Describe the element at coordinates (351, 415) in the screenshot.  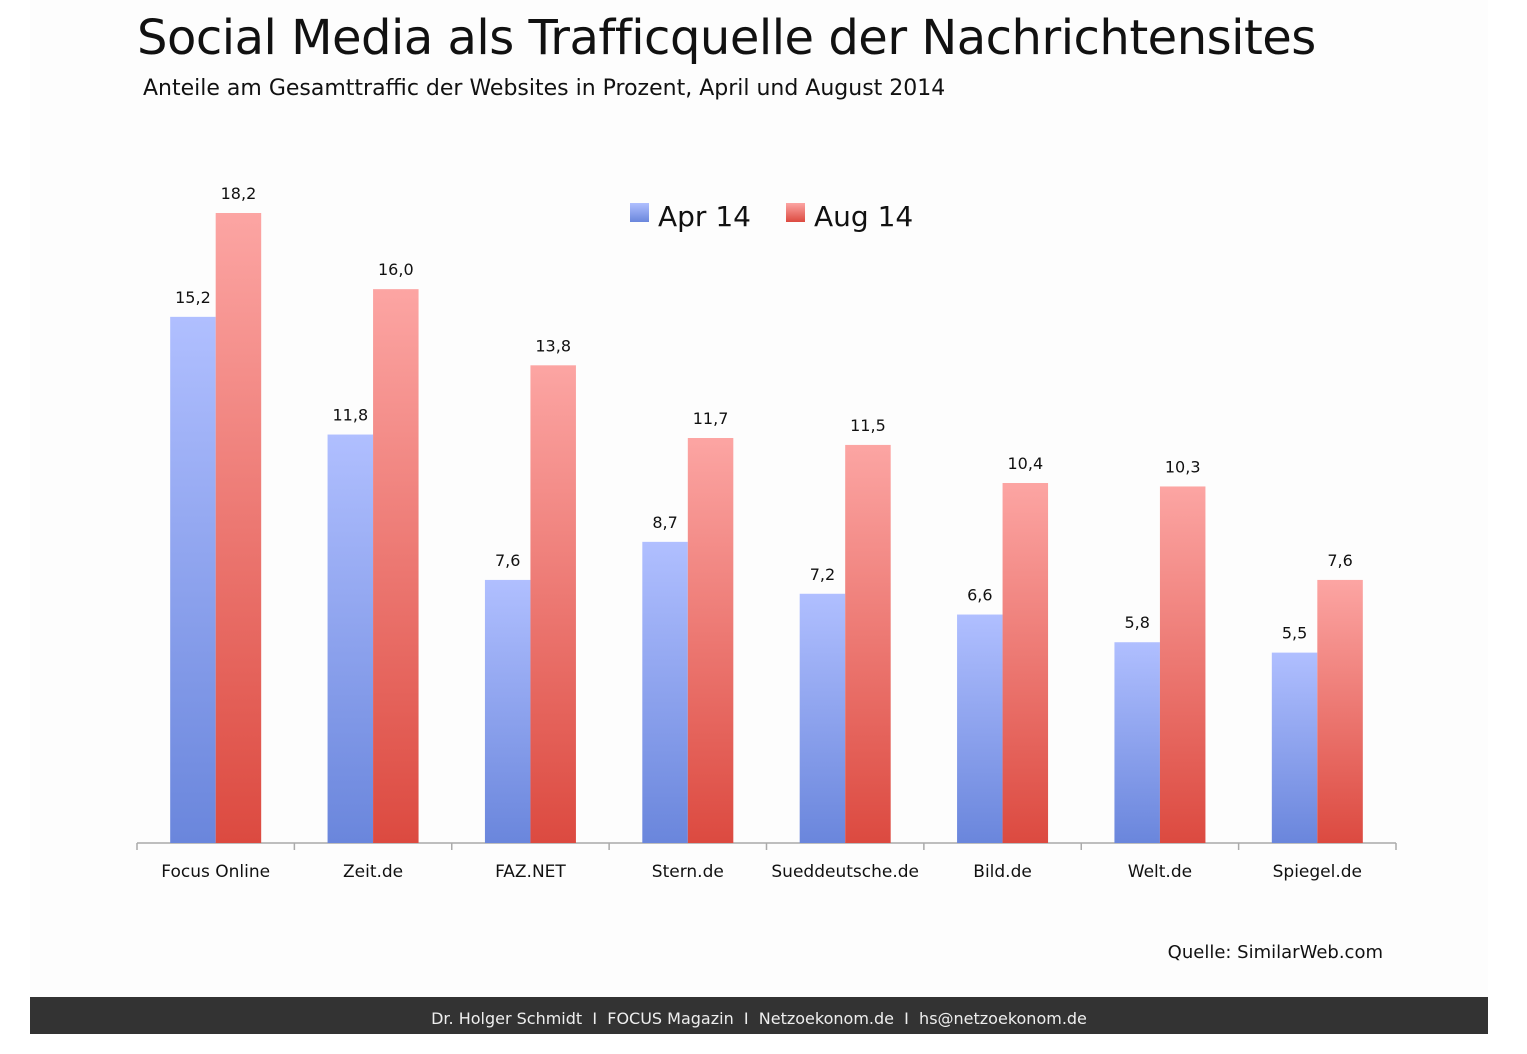
I see `data-label: 11,8` at that location.